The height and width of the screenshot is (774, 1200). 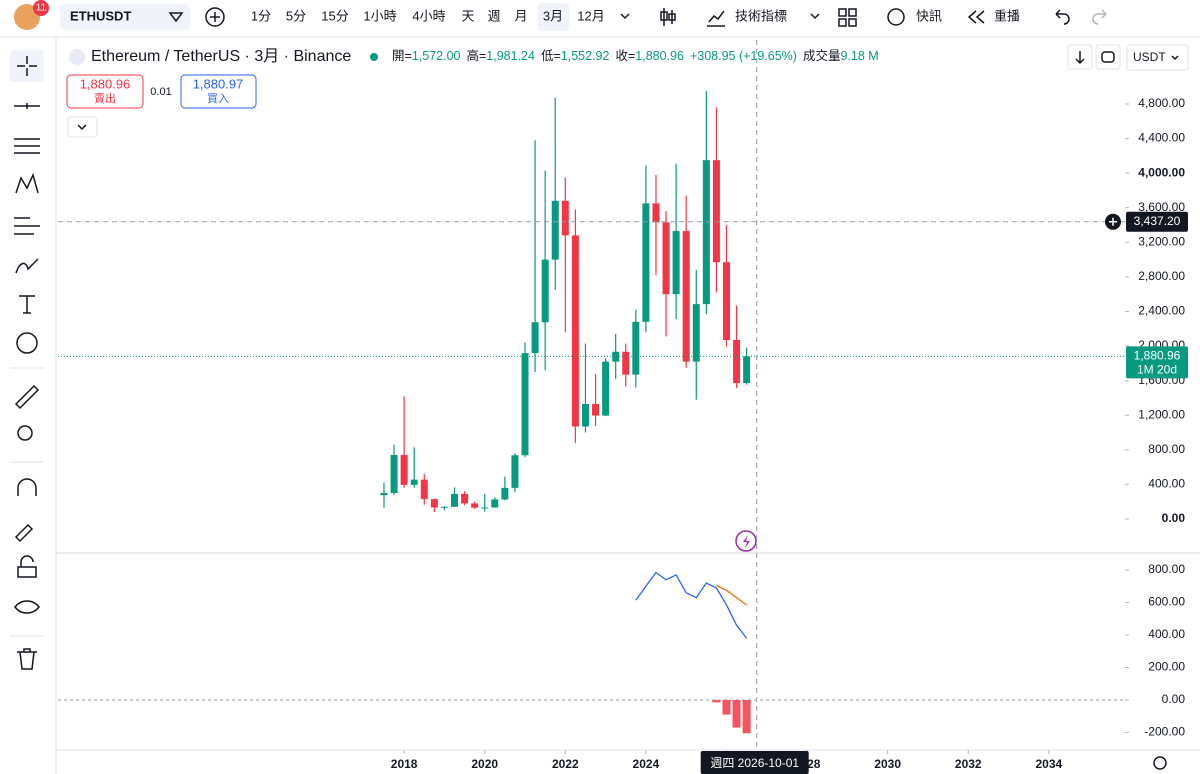 I want to click on tool-lock-draw, so click(x=24, y=533).